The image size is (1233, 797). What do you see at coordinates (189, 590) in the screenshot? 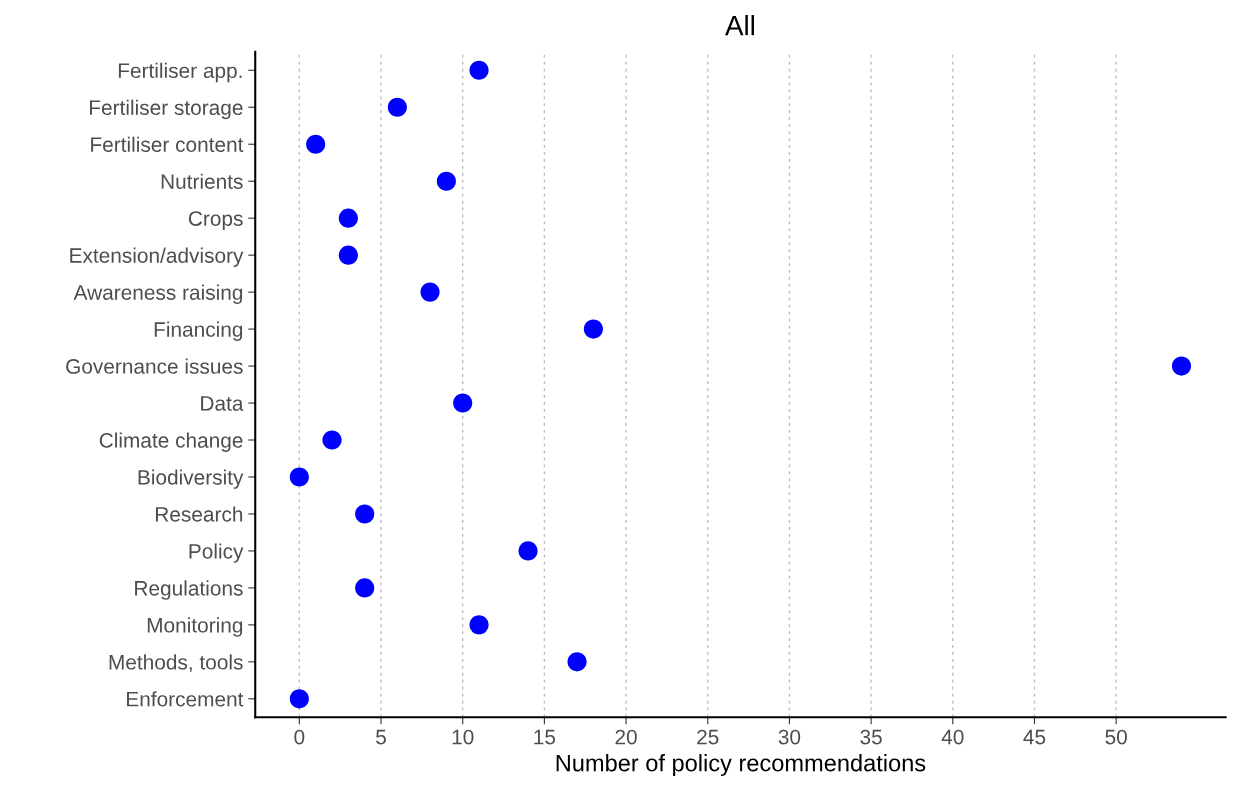
I see `y-tick-label: Regulations` at bounding box center [189, 590].